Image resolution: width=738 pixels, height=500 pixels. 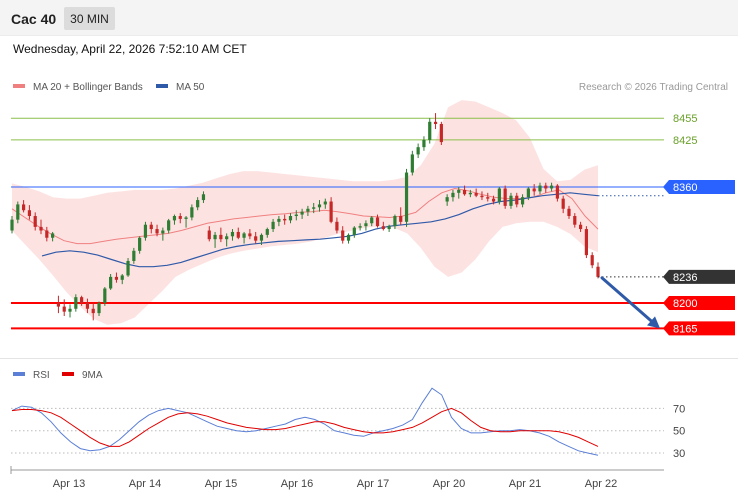 I want to click on level-label-8455: 8455, so click(x=685, y=119).